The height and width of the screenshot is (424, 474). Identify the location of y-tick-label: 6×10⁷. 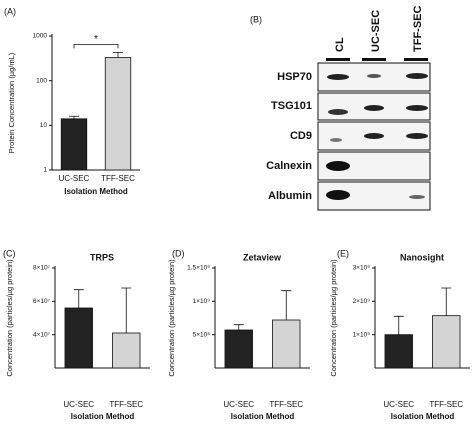
(42, 301).